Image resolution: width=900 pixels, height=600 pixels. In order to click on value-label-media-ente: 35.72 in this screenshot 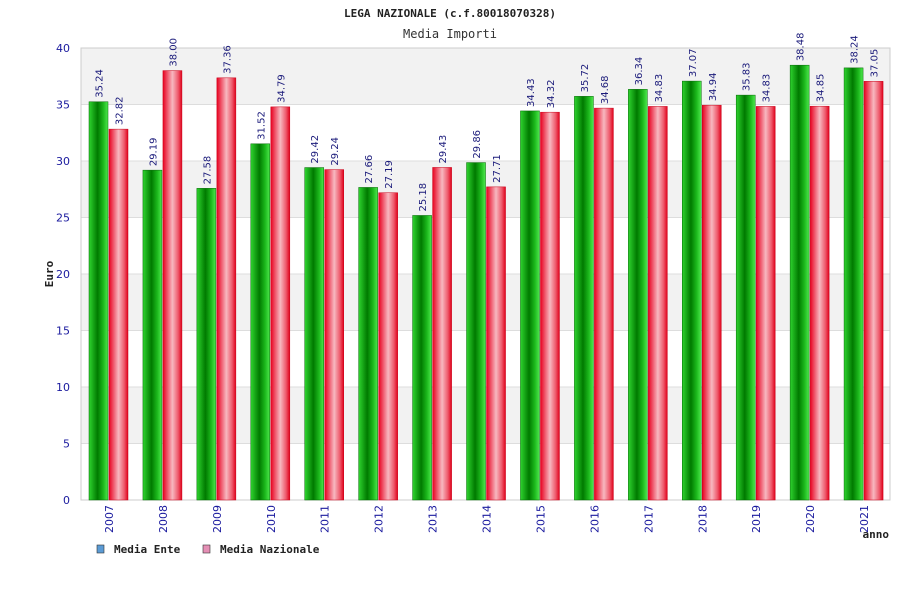, I will do `click(585, 78)`.